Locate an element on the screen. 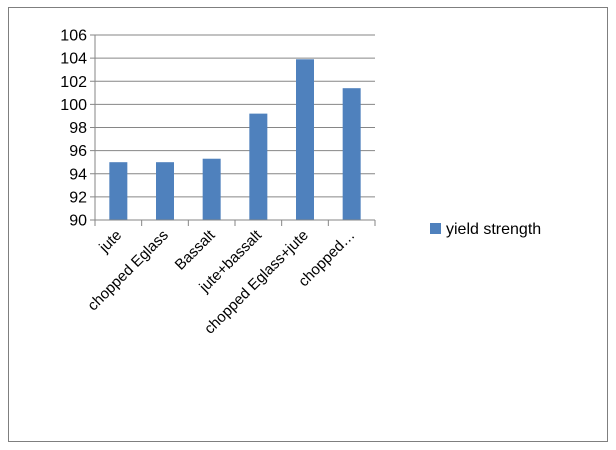 The height and width of the screenshot is (450, 616). y-tick-label: 106 is located at coordinates (73, 36).